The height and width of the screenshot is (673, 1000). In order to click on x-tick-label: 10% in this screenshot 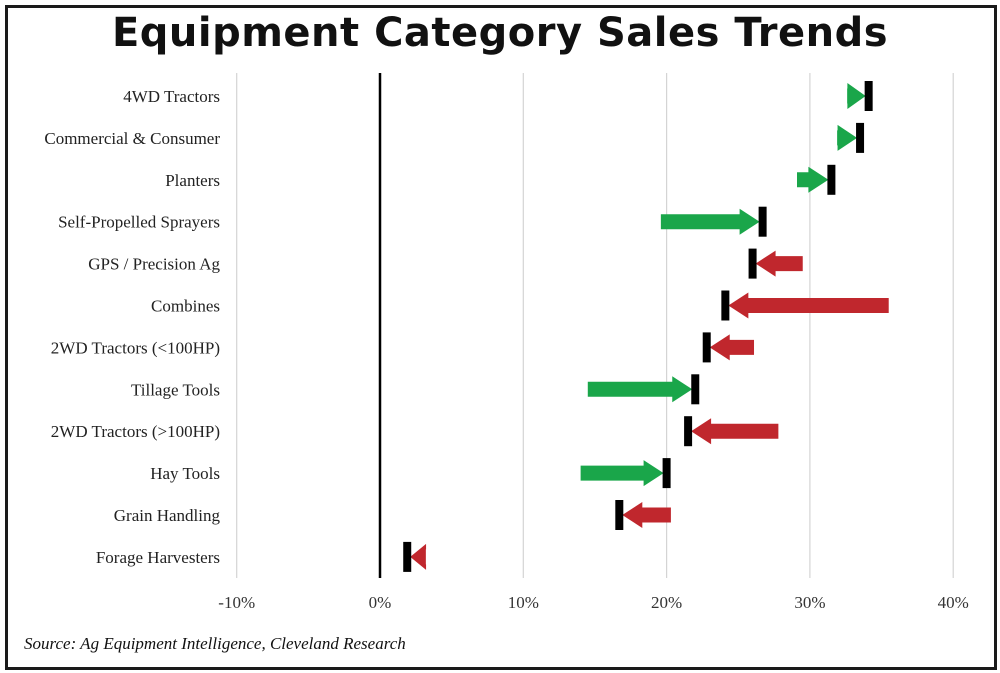, I will do `click(523, 602)`.